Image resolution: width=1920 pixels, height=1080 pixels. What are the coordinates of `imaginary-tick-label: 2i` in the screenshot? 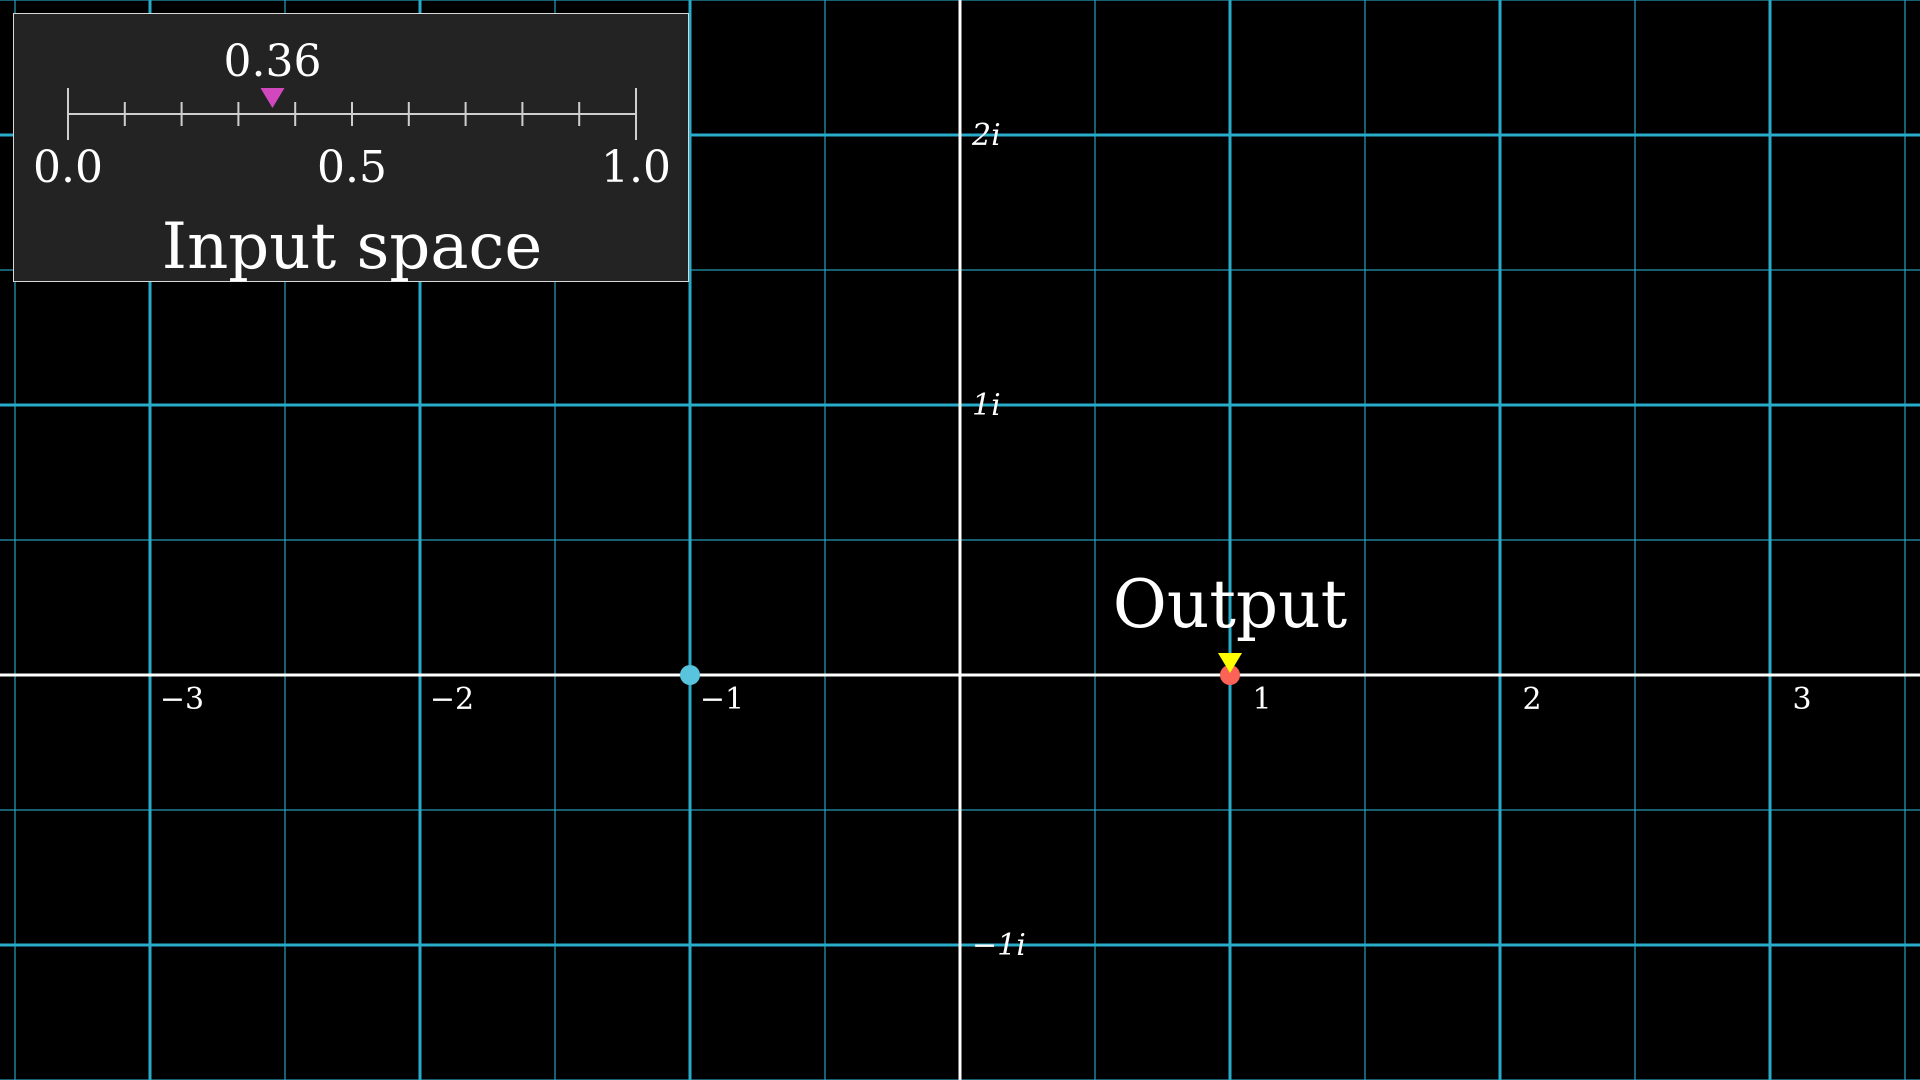 It's located at (986, 135).